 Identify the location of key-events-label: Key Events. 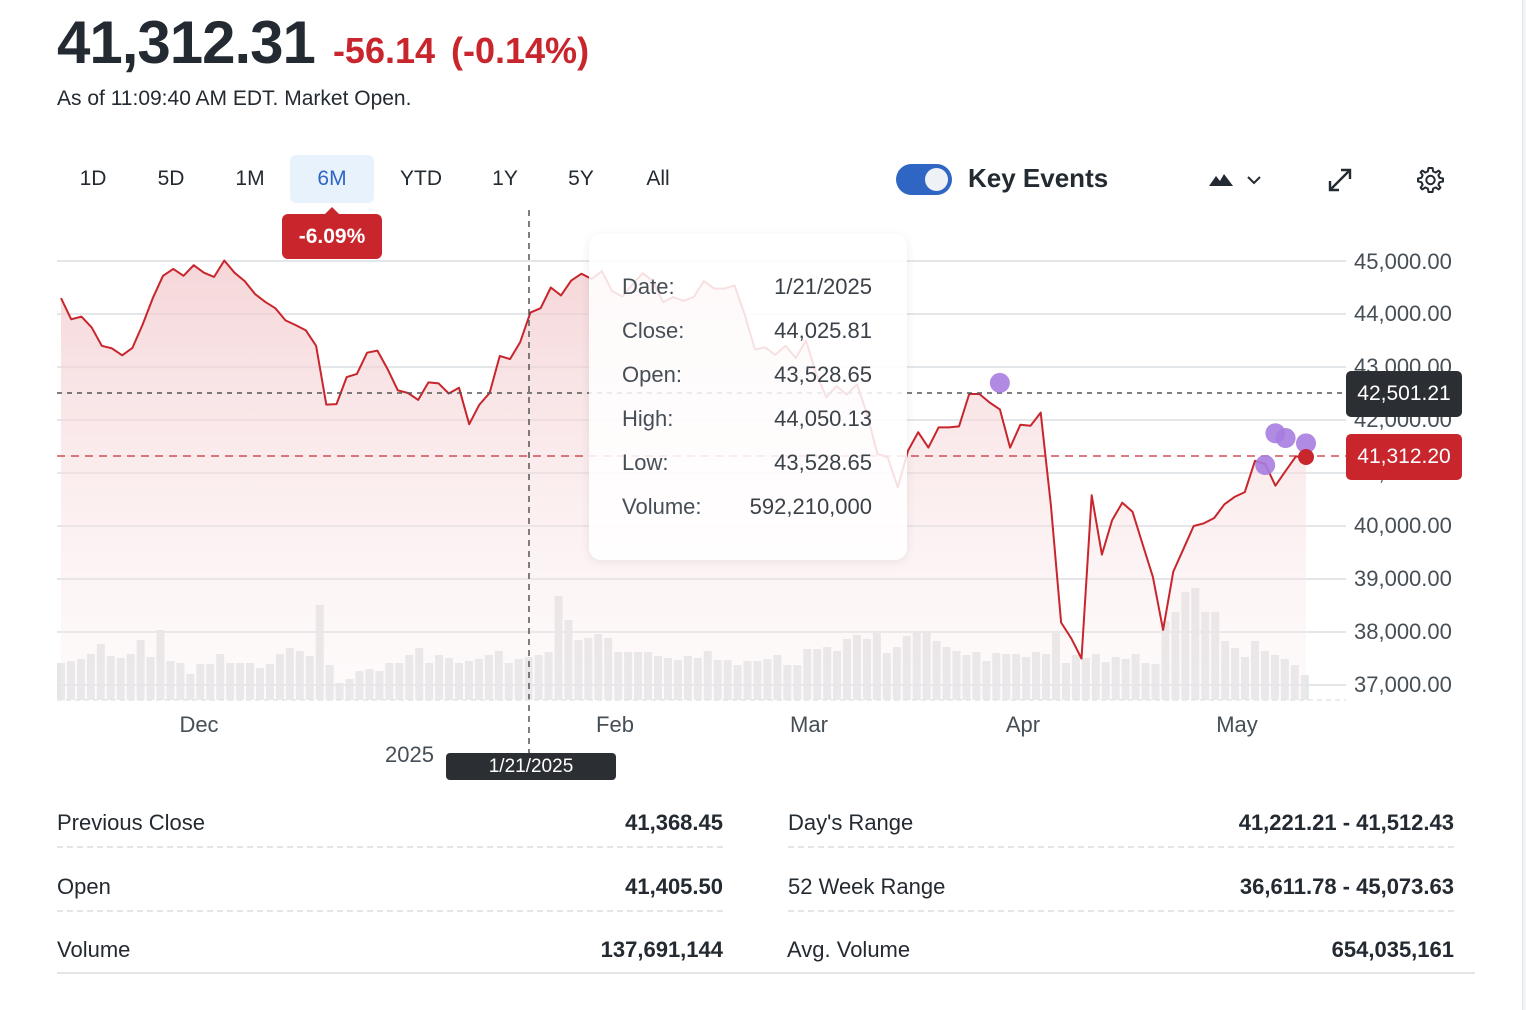
(1038, 178).